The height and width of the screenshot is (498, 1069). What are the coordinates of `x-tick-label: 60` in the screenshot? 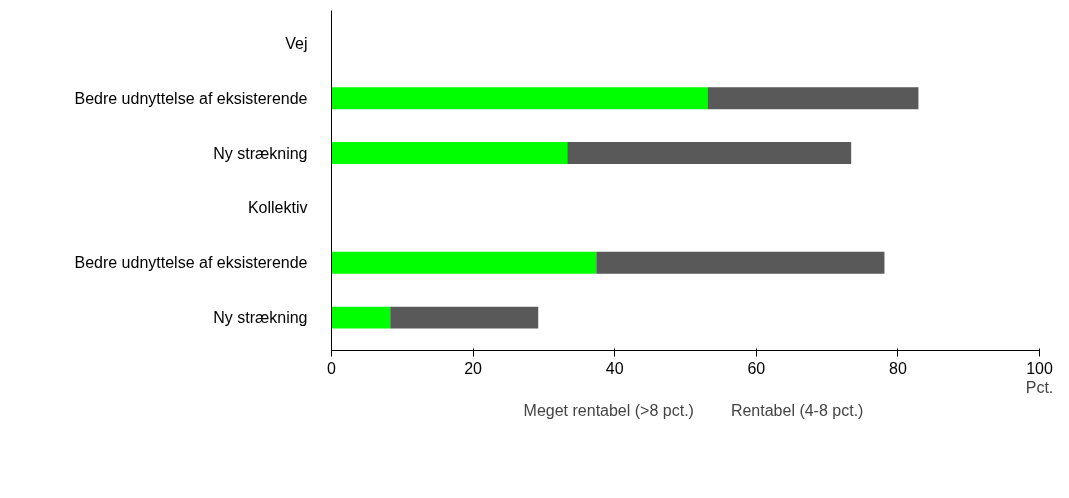 It's located at (756, 368).